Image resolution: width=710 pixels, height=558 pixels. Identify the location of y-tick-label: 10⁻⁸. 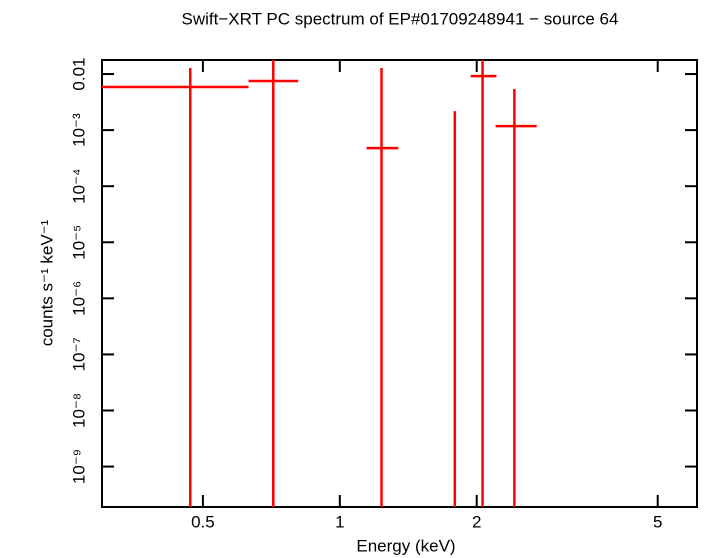
(78, 410).